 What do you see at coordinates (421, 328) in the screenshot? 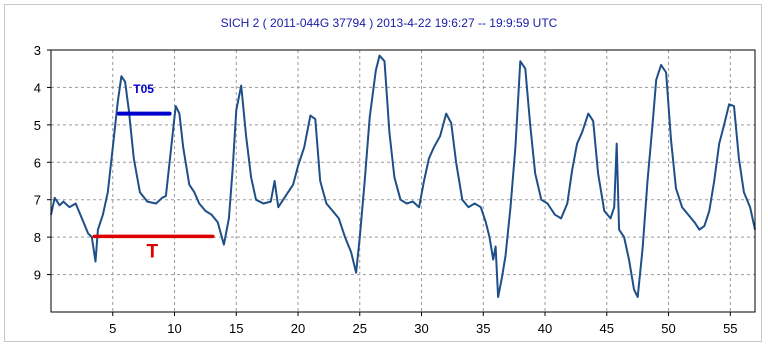
I see `x-tick-label: 30` at bounding box center [421, 328].